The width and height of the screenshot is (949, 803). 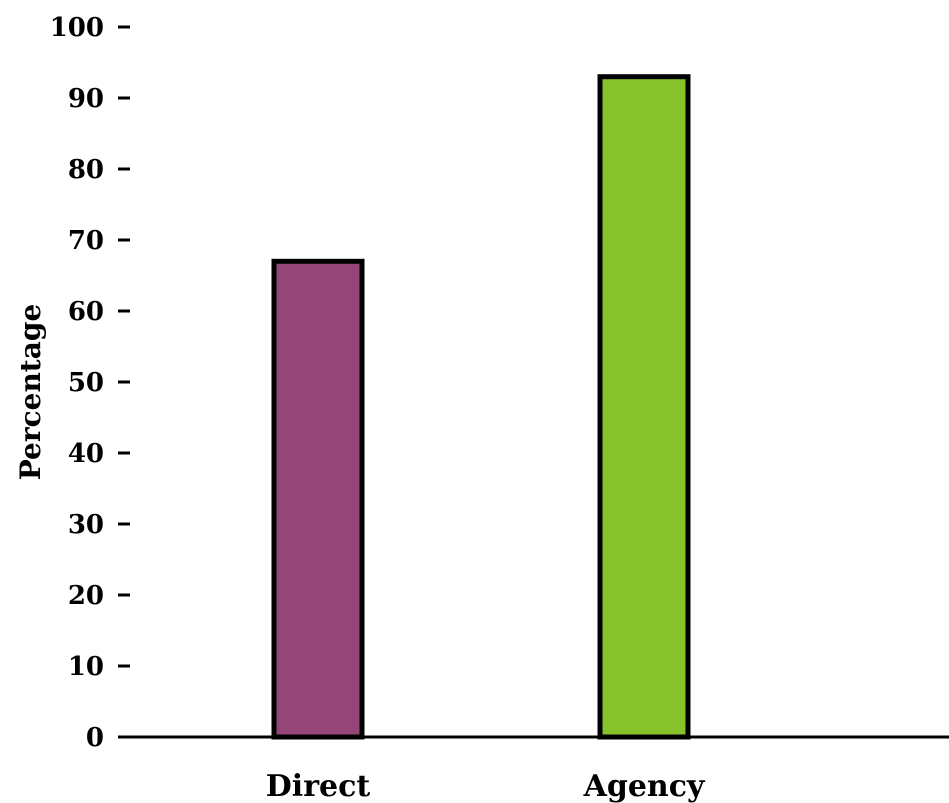 I want to click on x-category-label-direct: Direct, so click(x=318, y=786).